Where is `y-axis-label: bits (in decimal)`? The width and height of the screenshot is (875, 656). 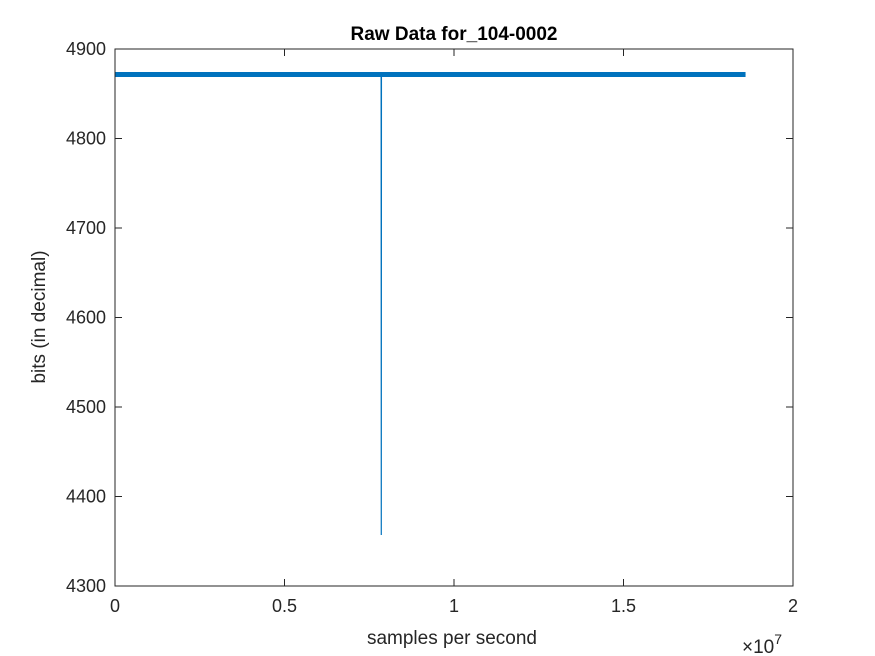
y-axis-label: bits (in decimal) is located at coordinates (39, 316).